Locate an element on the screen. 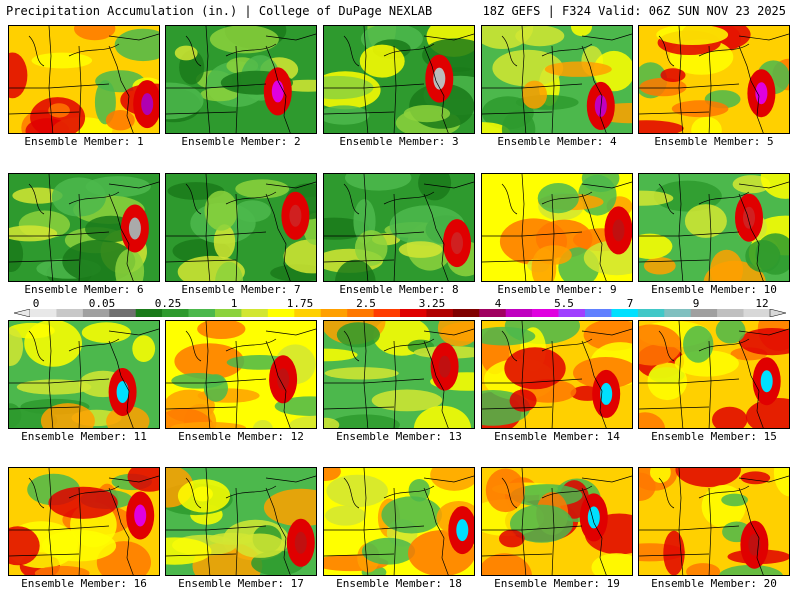 Image resolution: width=800 pixels, height=600 pixels. ensemble-member-label: Ensemble Member: 7 is located at coordinates (241, 289).